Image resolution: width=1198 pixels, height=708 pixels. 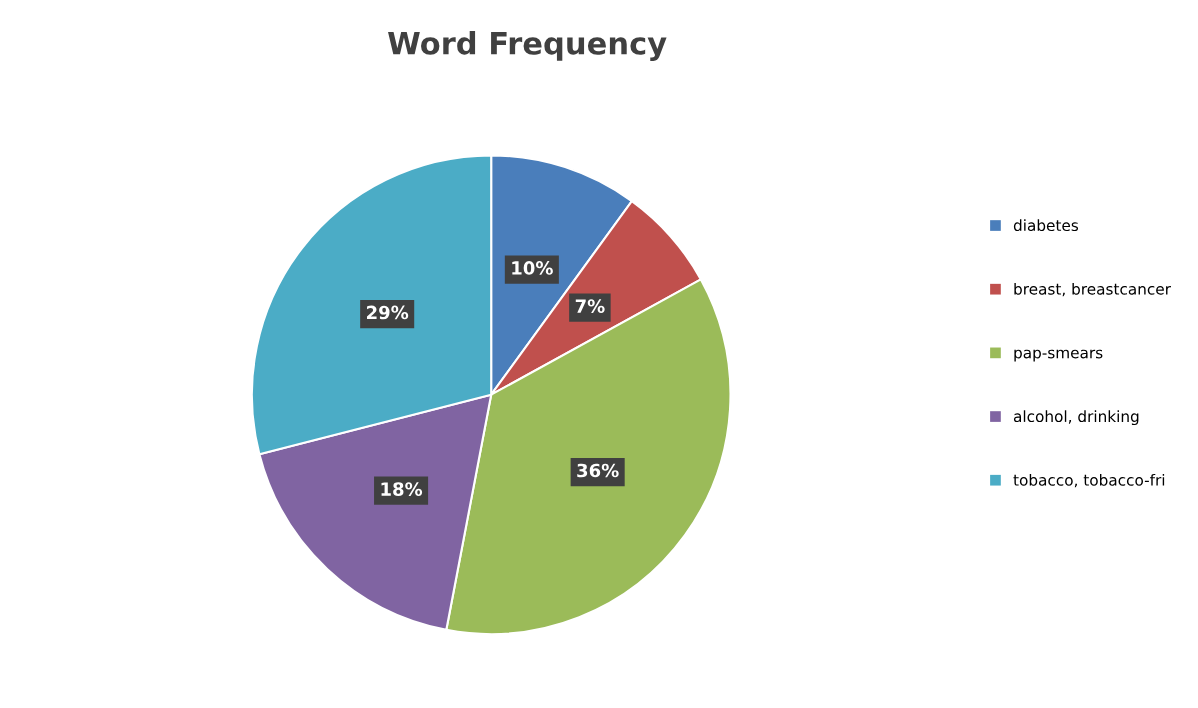 What do you see at coordinates (388, 312) in the screenshot?
I see `data-label: 29%` at bounding box center [388, 312].